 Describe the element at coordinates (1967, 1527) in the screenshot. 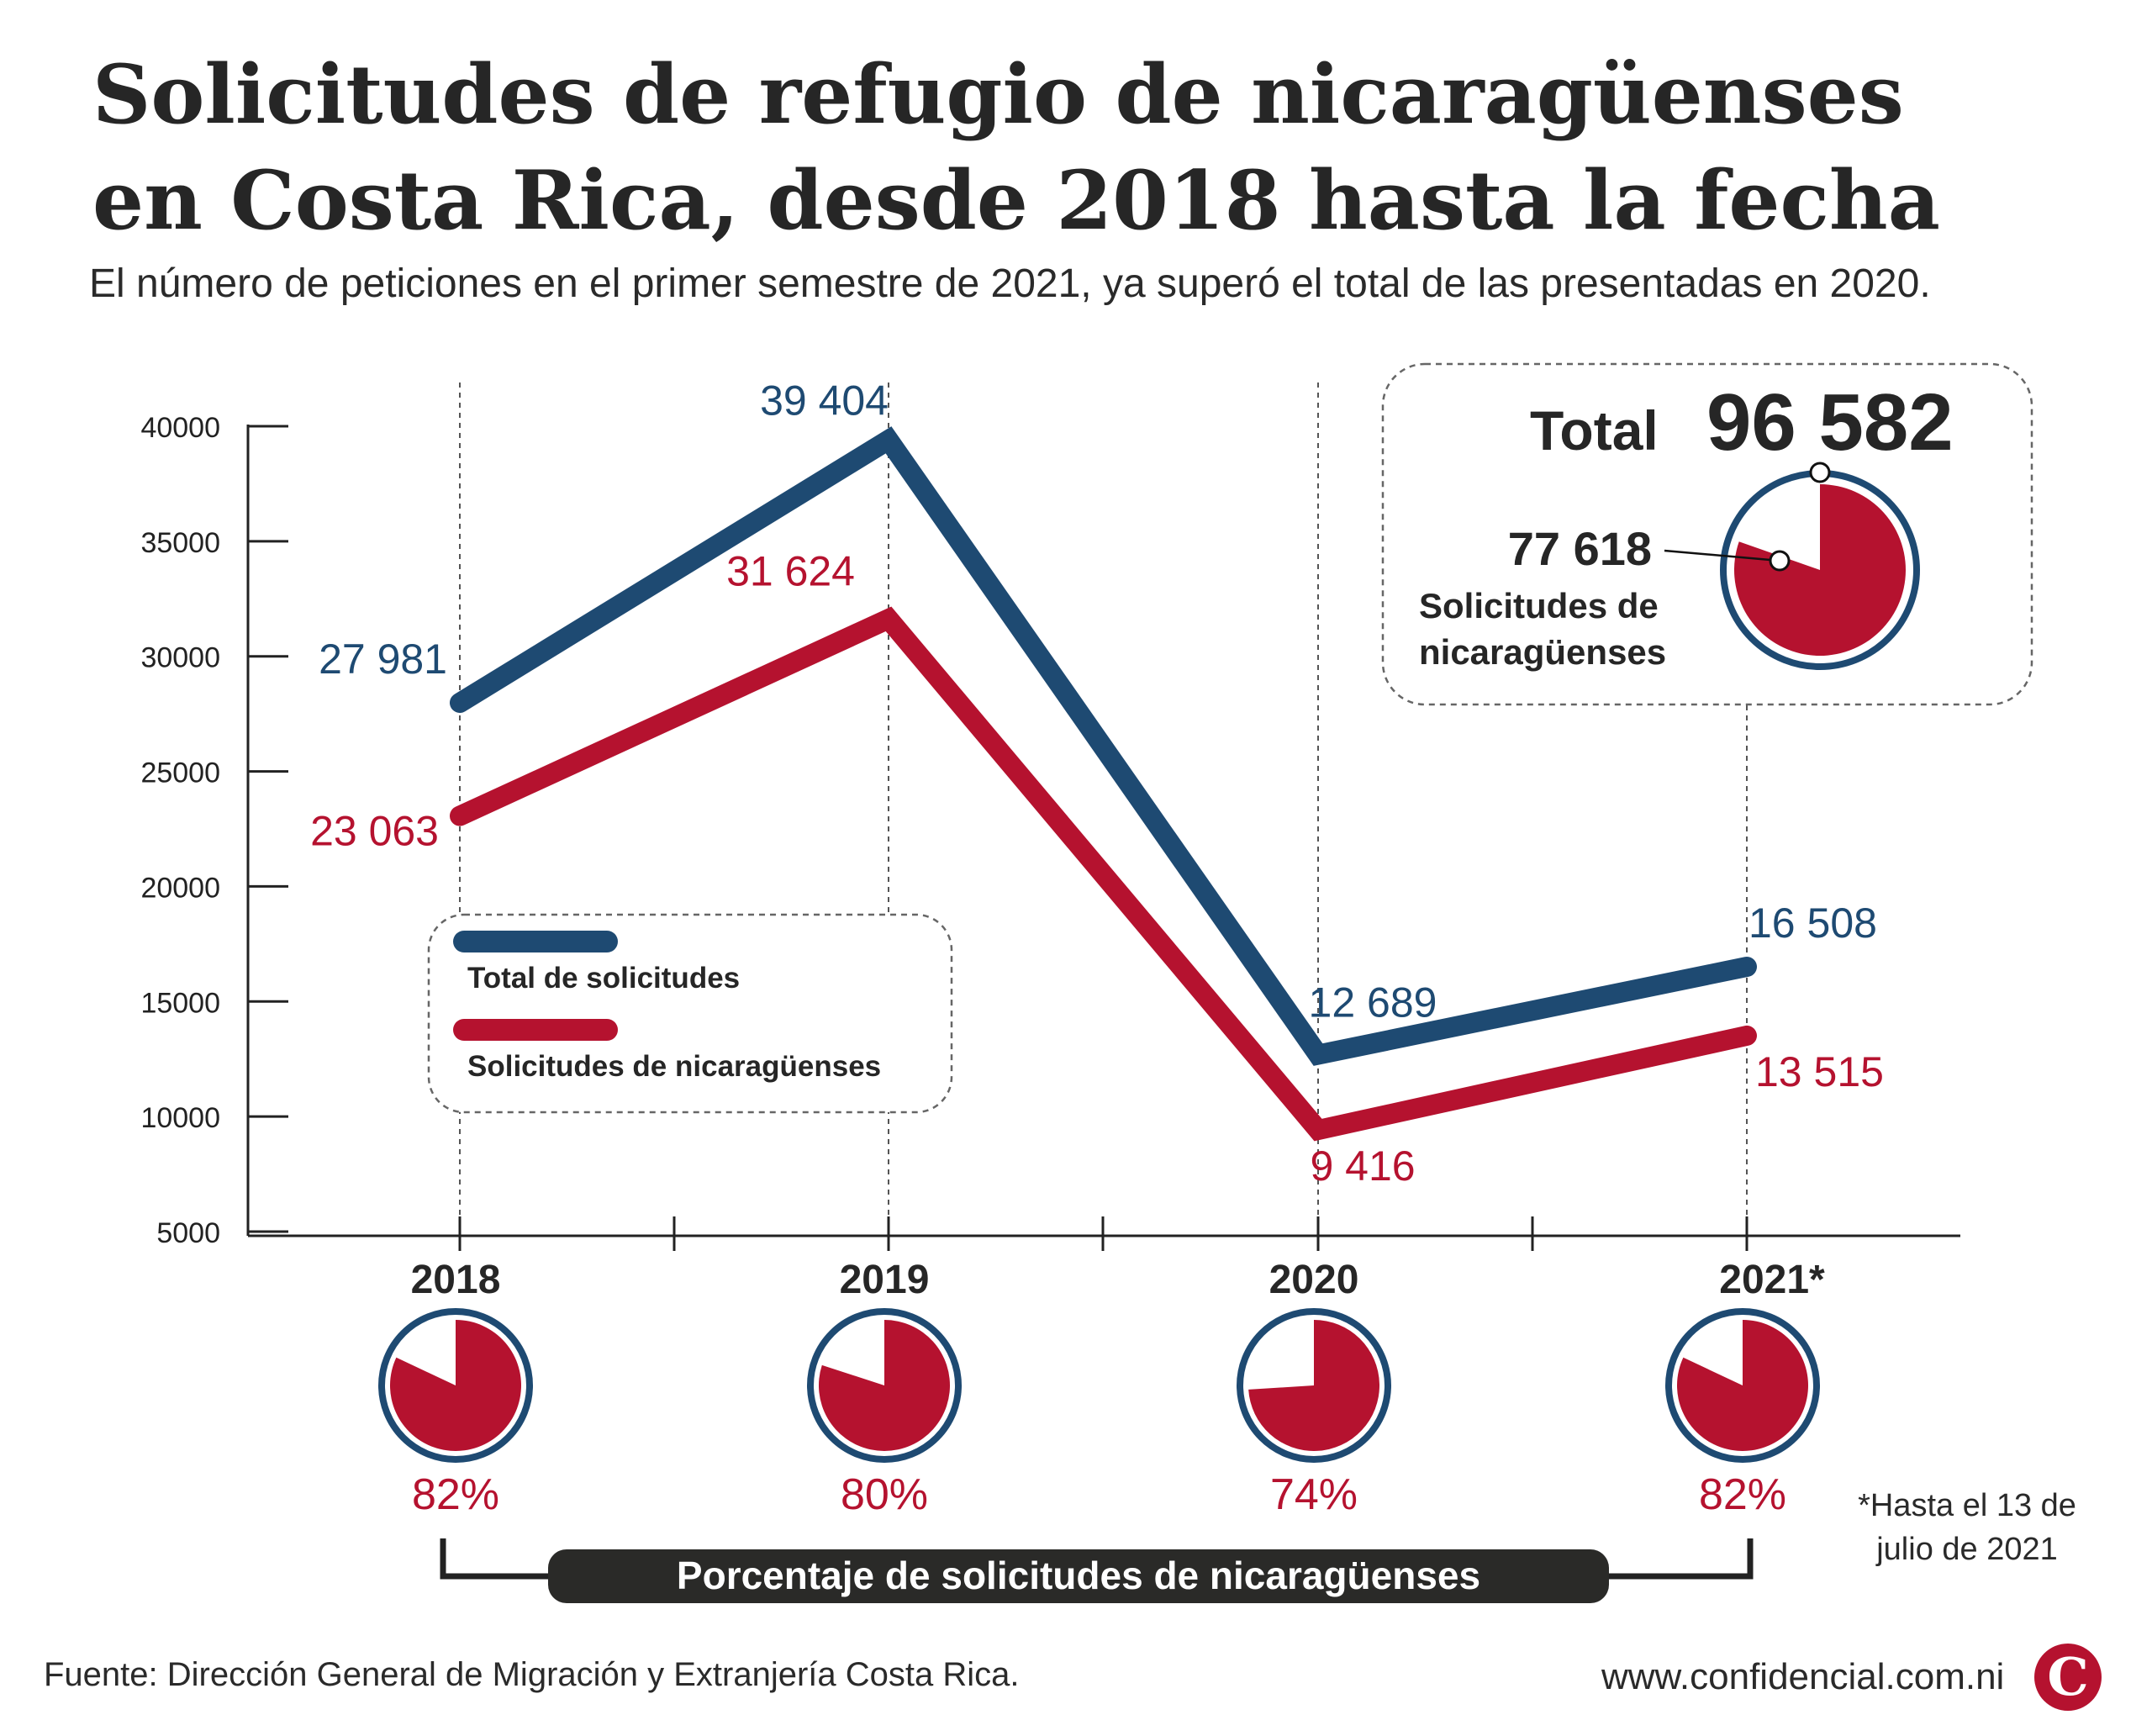

I see `footnote: *Hasta el 13 de julio de 2021` at that location.